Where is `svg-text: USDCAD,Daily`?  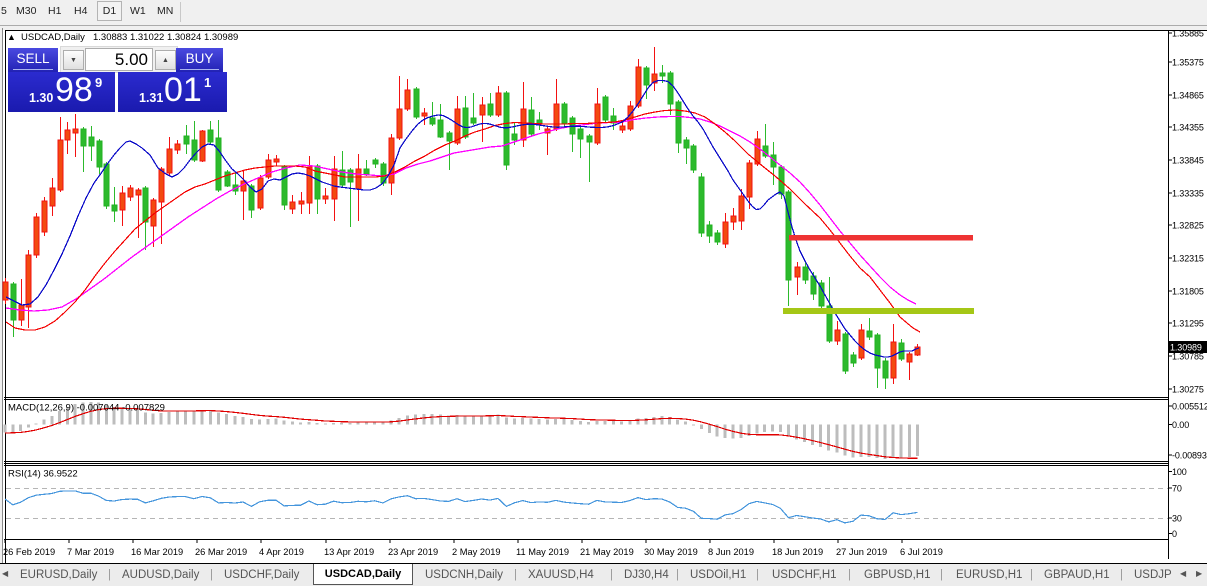
svg-text: USDCAD,Daily is located at coordinates (53, 37).